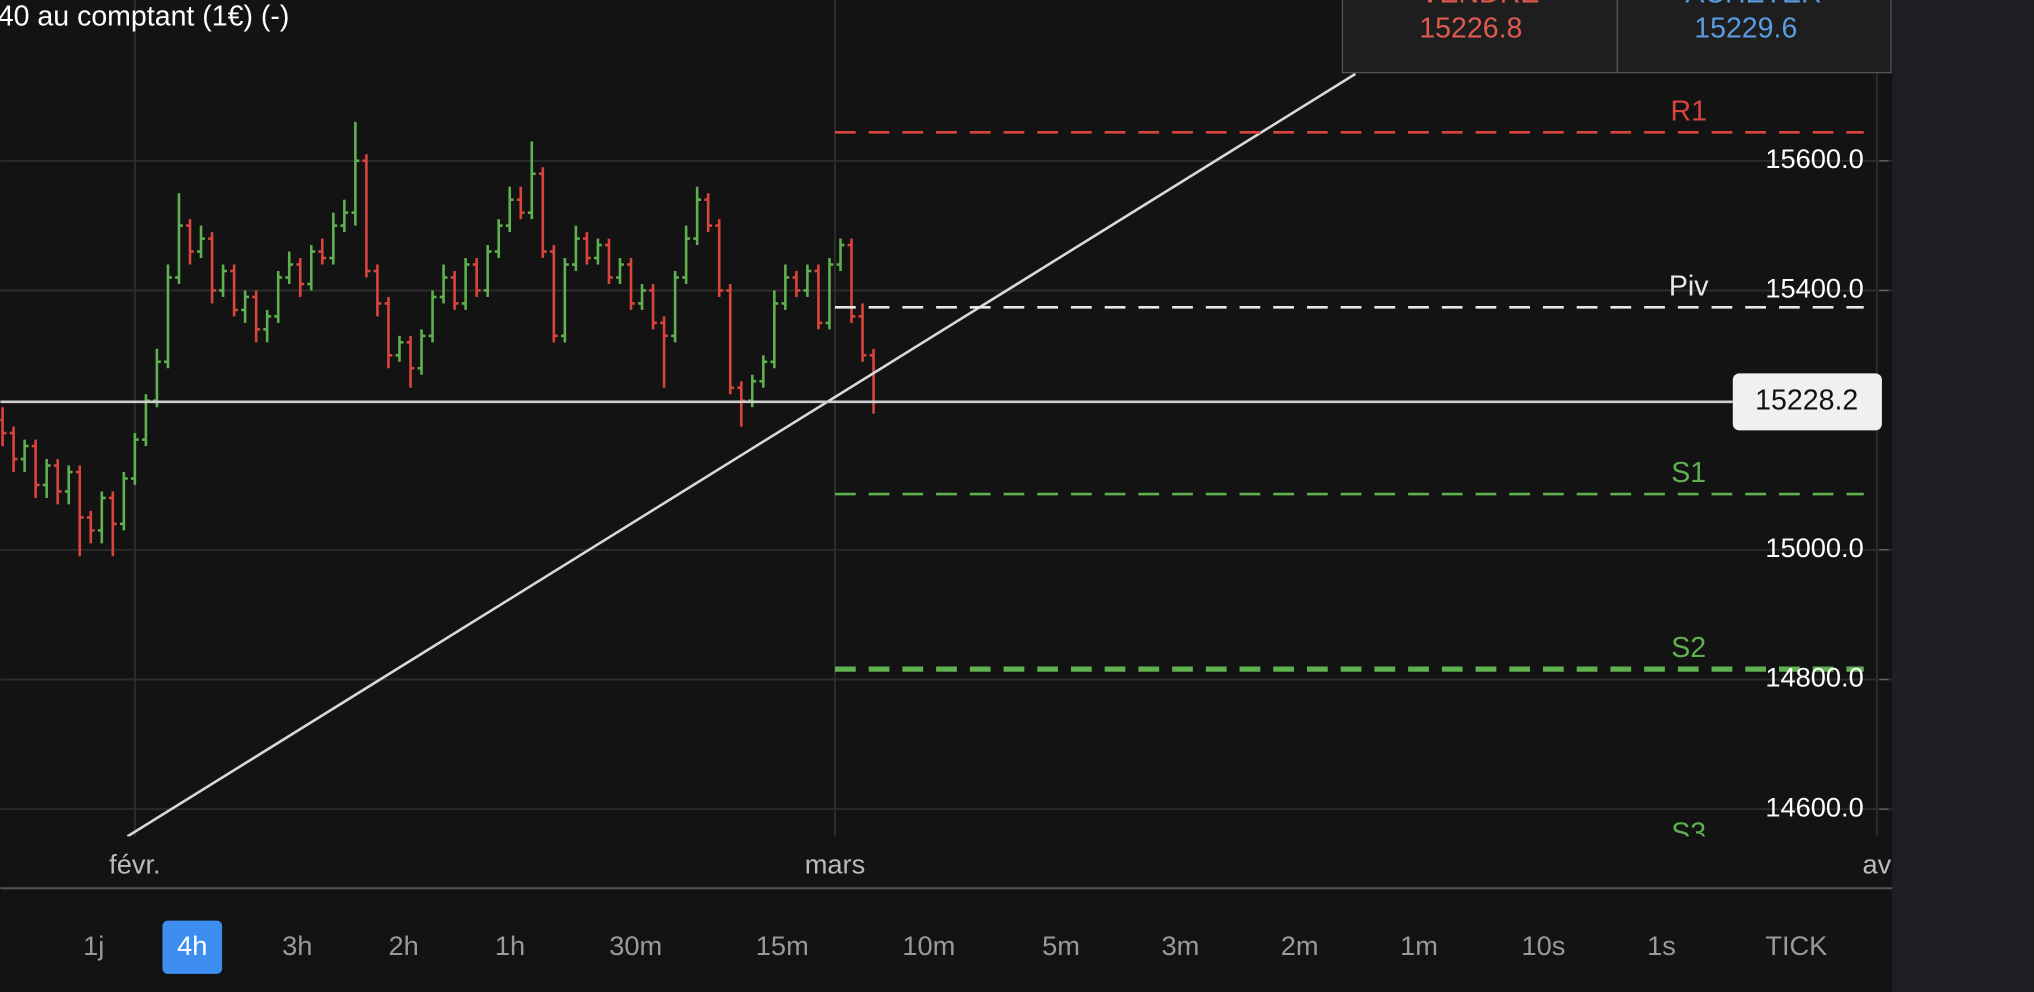  Describe the element at coordinates (1876, 863) in the screenshot. I see `x-tick-label: av` at that location.